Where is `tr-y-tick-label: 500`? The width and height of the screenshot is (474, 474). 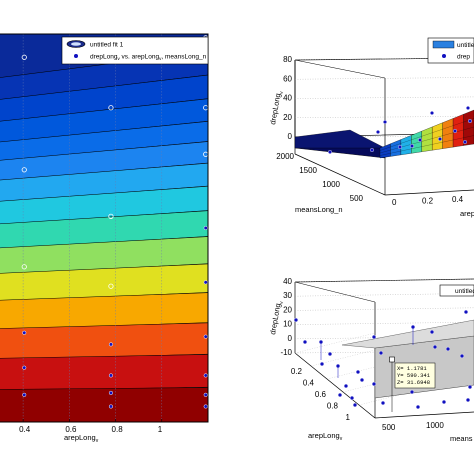
tr-y-tick-label: 500 is located at coordinates (357, 198).